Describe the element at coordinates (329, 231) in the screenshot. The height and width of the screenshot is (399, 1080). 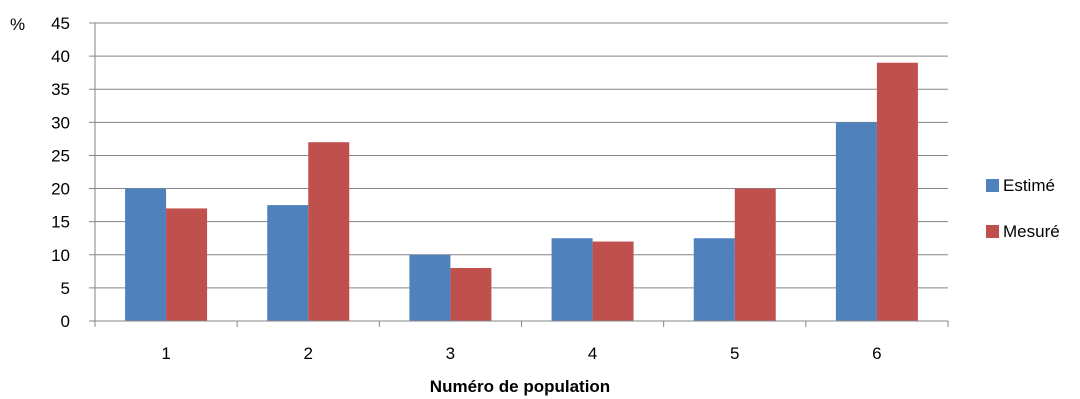
I see `bar-mesur--2` at that location.